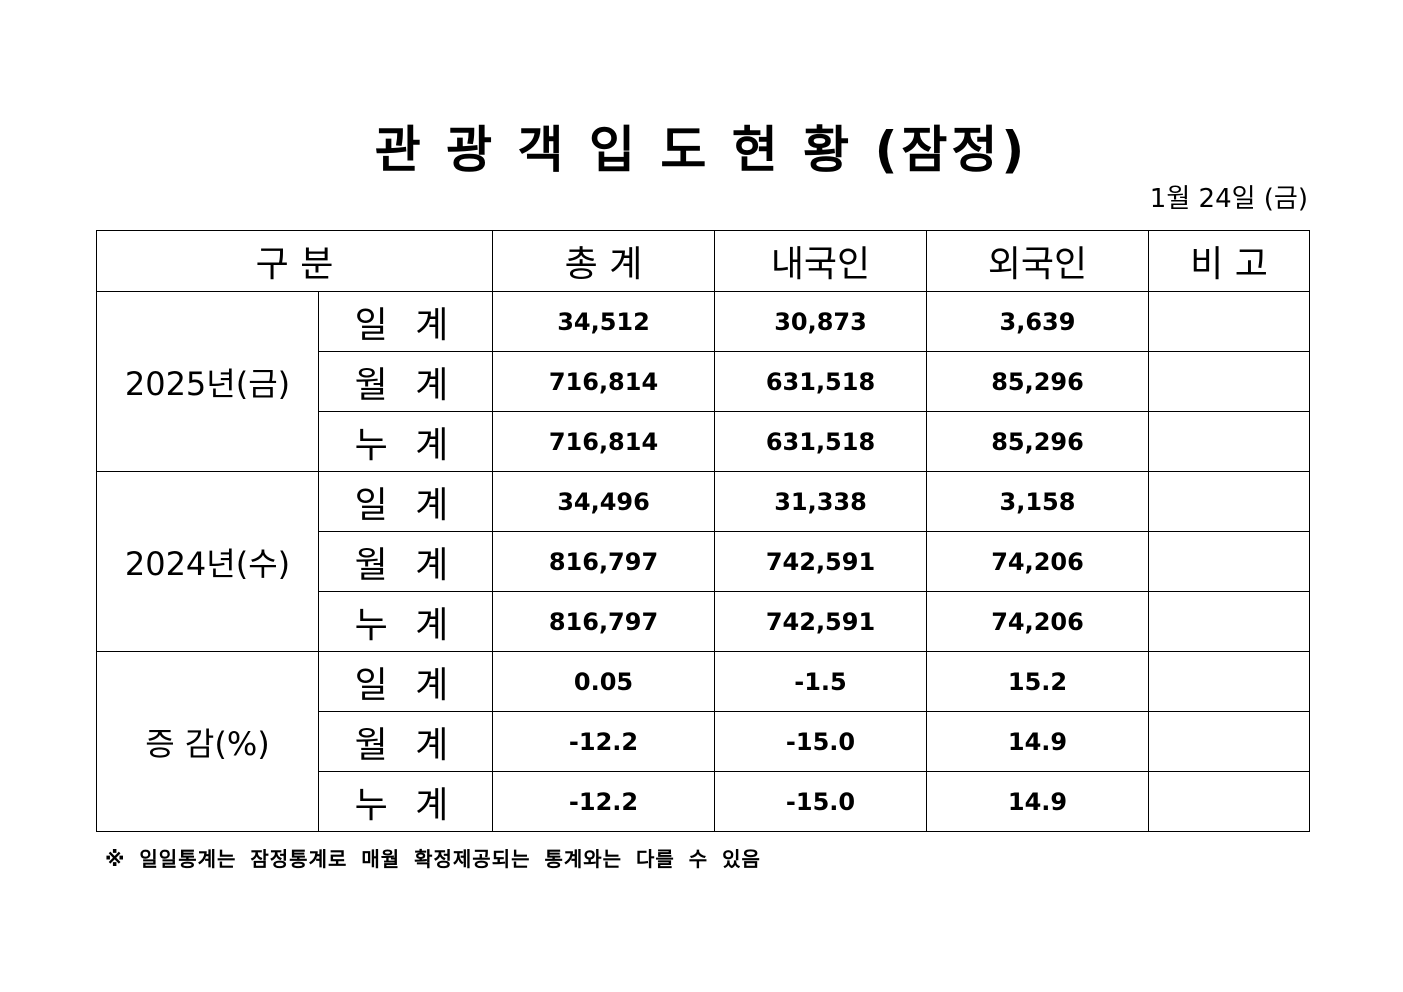  What do you see at coordinates (820, 261) in the screenshot?
I see `column-header: 내국인` at bounding box center [820, 261].